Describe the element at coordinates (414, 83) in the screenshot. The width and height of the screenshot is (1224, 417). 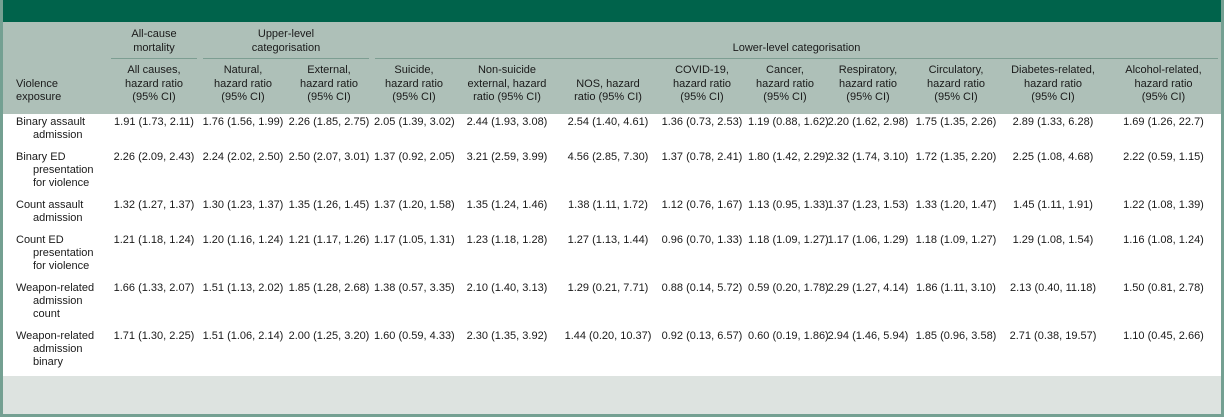
I see `column-header: Suicide, hazard ratio (95% CI)` at that location.